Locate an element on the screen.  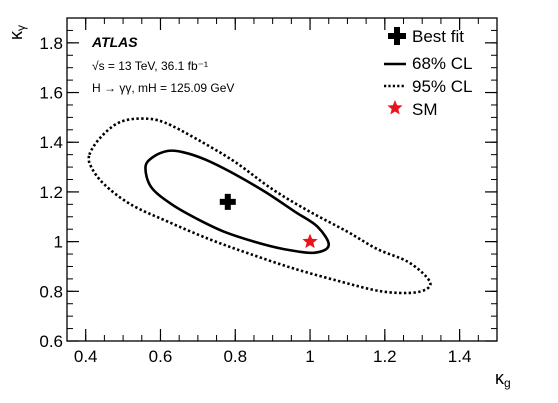
y-tick-label: 1.8 is located at coordinates (51, 43).